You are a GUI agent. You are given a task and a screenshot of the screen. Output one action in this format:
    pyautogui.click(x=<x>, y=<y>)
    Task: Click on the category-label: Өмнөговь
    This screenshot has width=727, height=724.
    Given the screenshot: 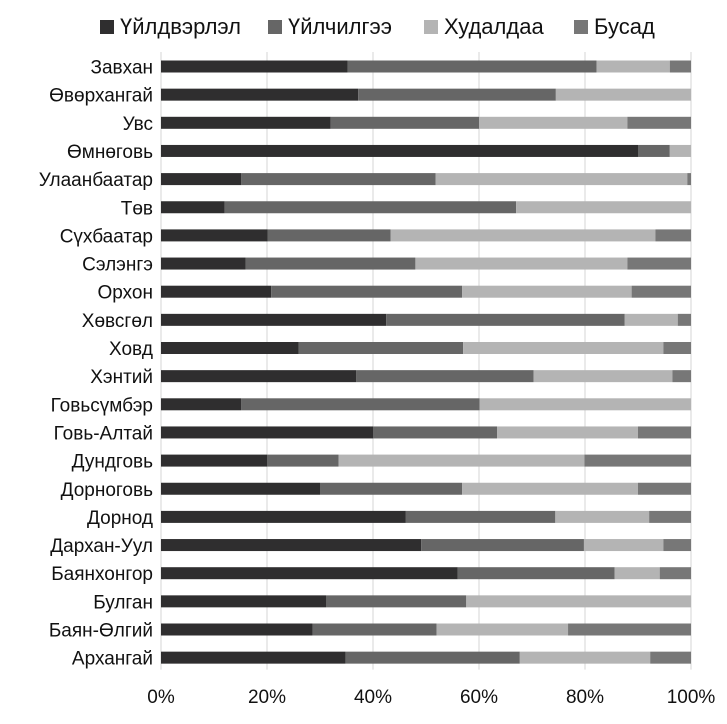 What is the action you would take?
    pyautogui.click(x=110, y=152)
    